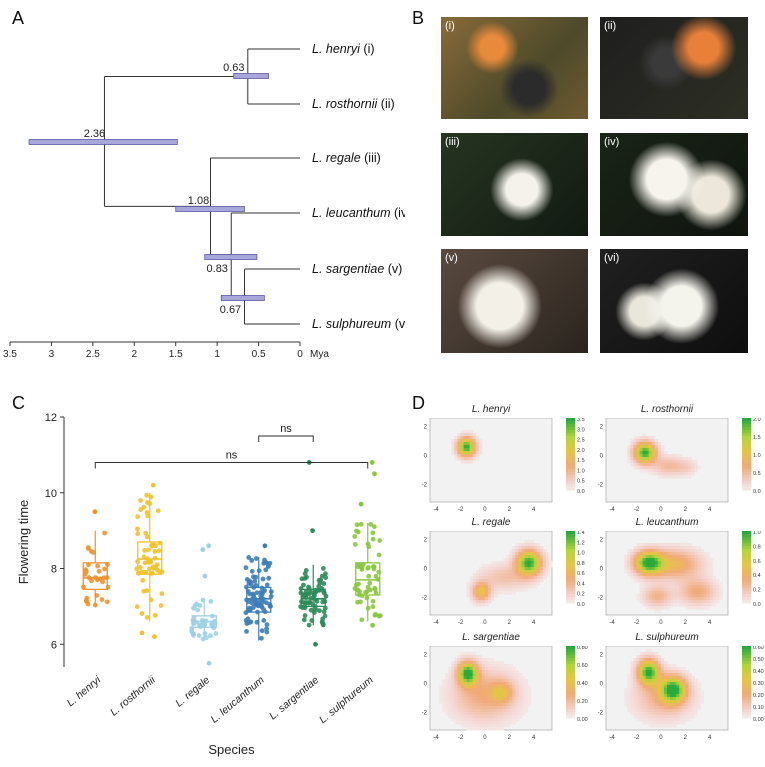  Describe the element at coordinates (667, 637) in the screenshot. I see `density-title: L. sulphureum` at that location.